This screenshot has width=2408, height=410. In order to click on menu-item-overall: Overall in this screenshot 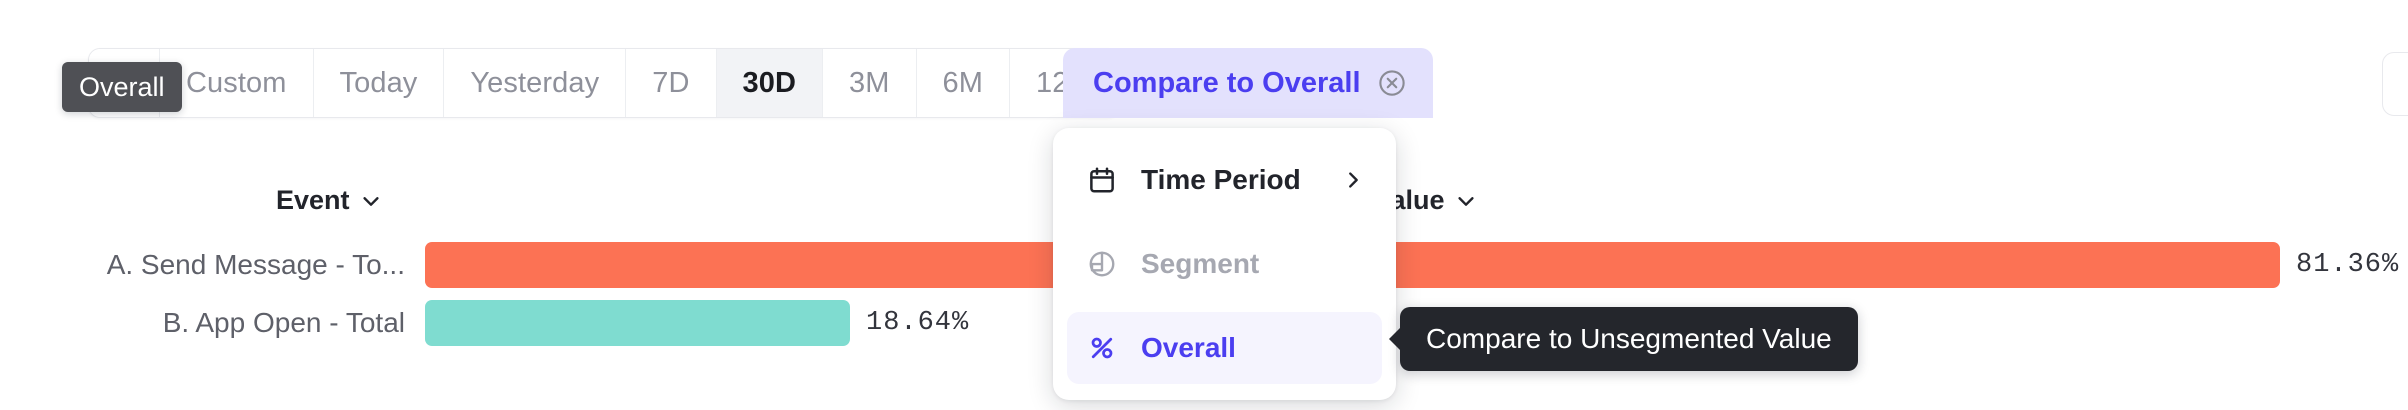, I will do `click(1224, 348)`.